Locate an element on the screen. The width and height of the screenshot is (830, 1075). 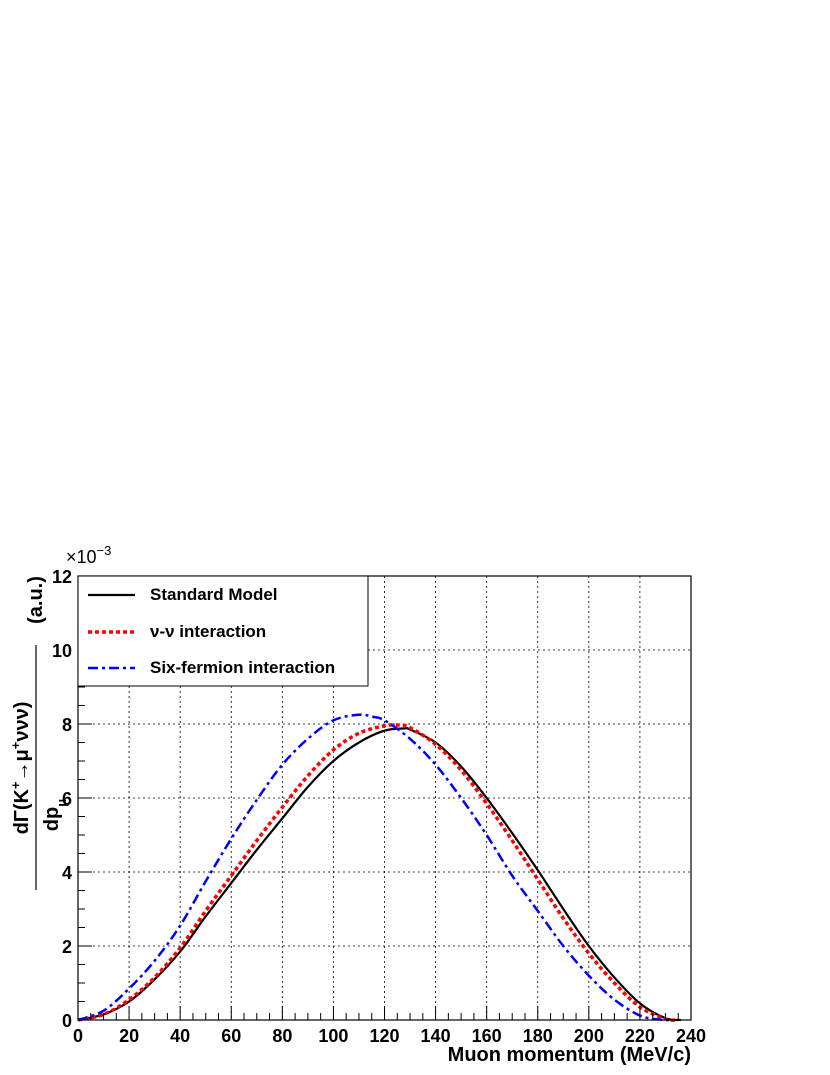
x-axis-title: Muon momentum (MeV/c) is located at coordinates (569, 1055).